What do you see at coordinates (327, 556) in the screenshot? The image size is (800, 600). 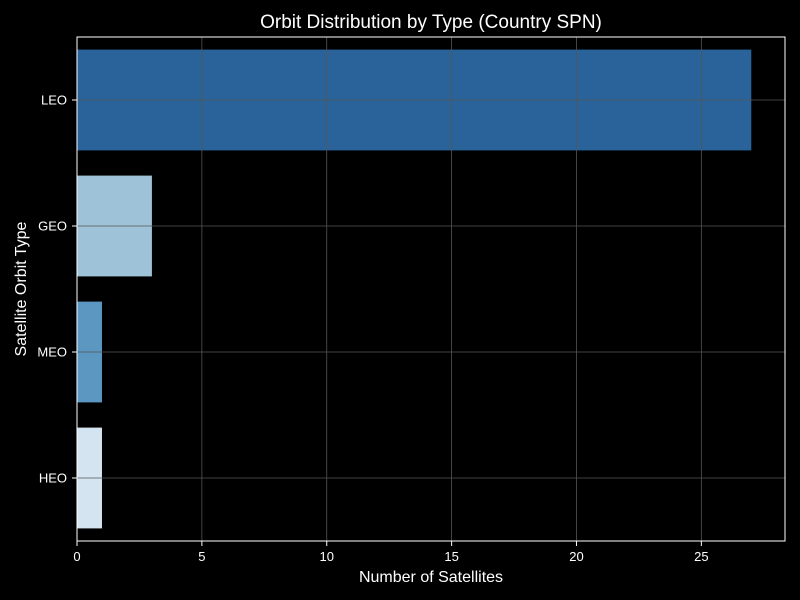 I see `x-tick-label: 10` at bounding box center [327, 556].